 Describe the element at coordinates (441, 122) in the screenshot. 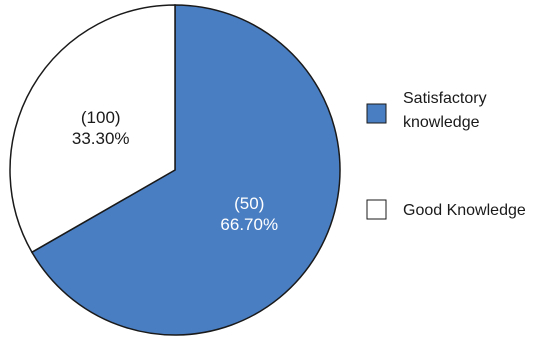

I see `legend-label: knowledge` at that location.